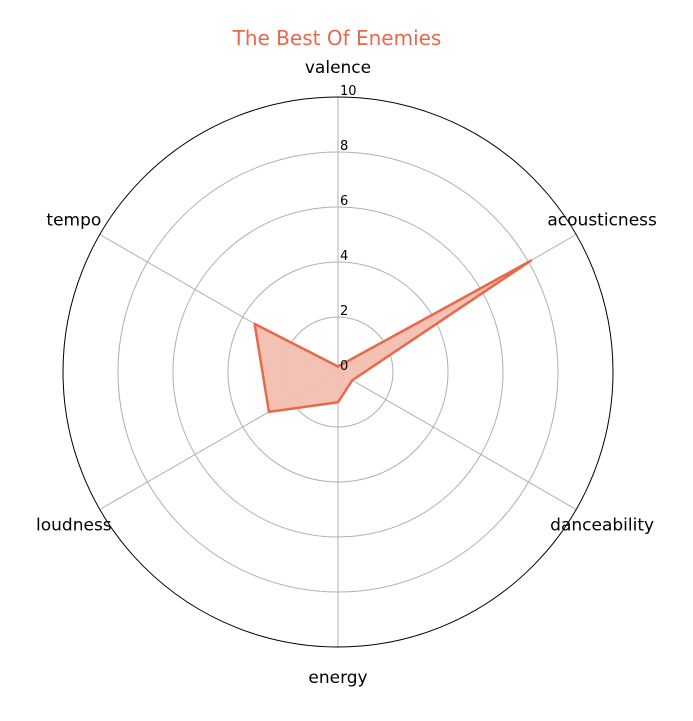 The height and width of the screenshot is (721, 693). I want to click on radial-tick-label: 6, so click(344, 201).